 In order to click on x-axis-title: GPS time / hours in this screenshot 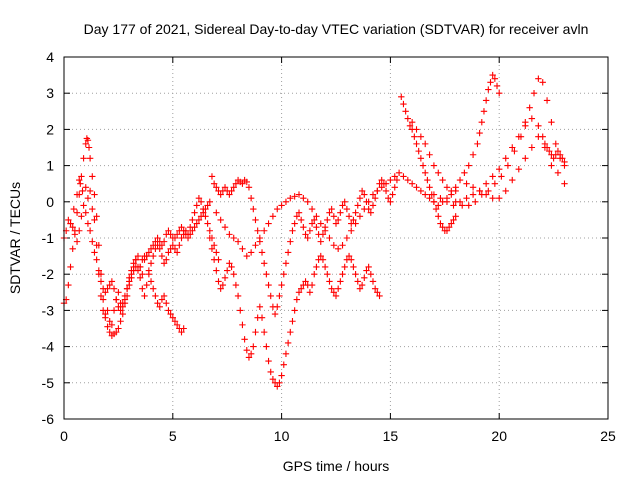, I will do `click(336, 466)`.